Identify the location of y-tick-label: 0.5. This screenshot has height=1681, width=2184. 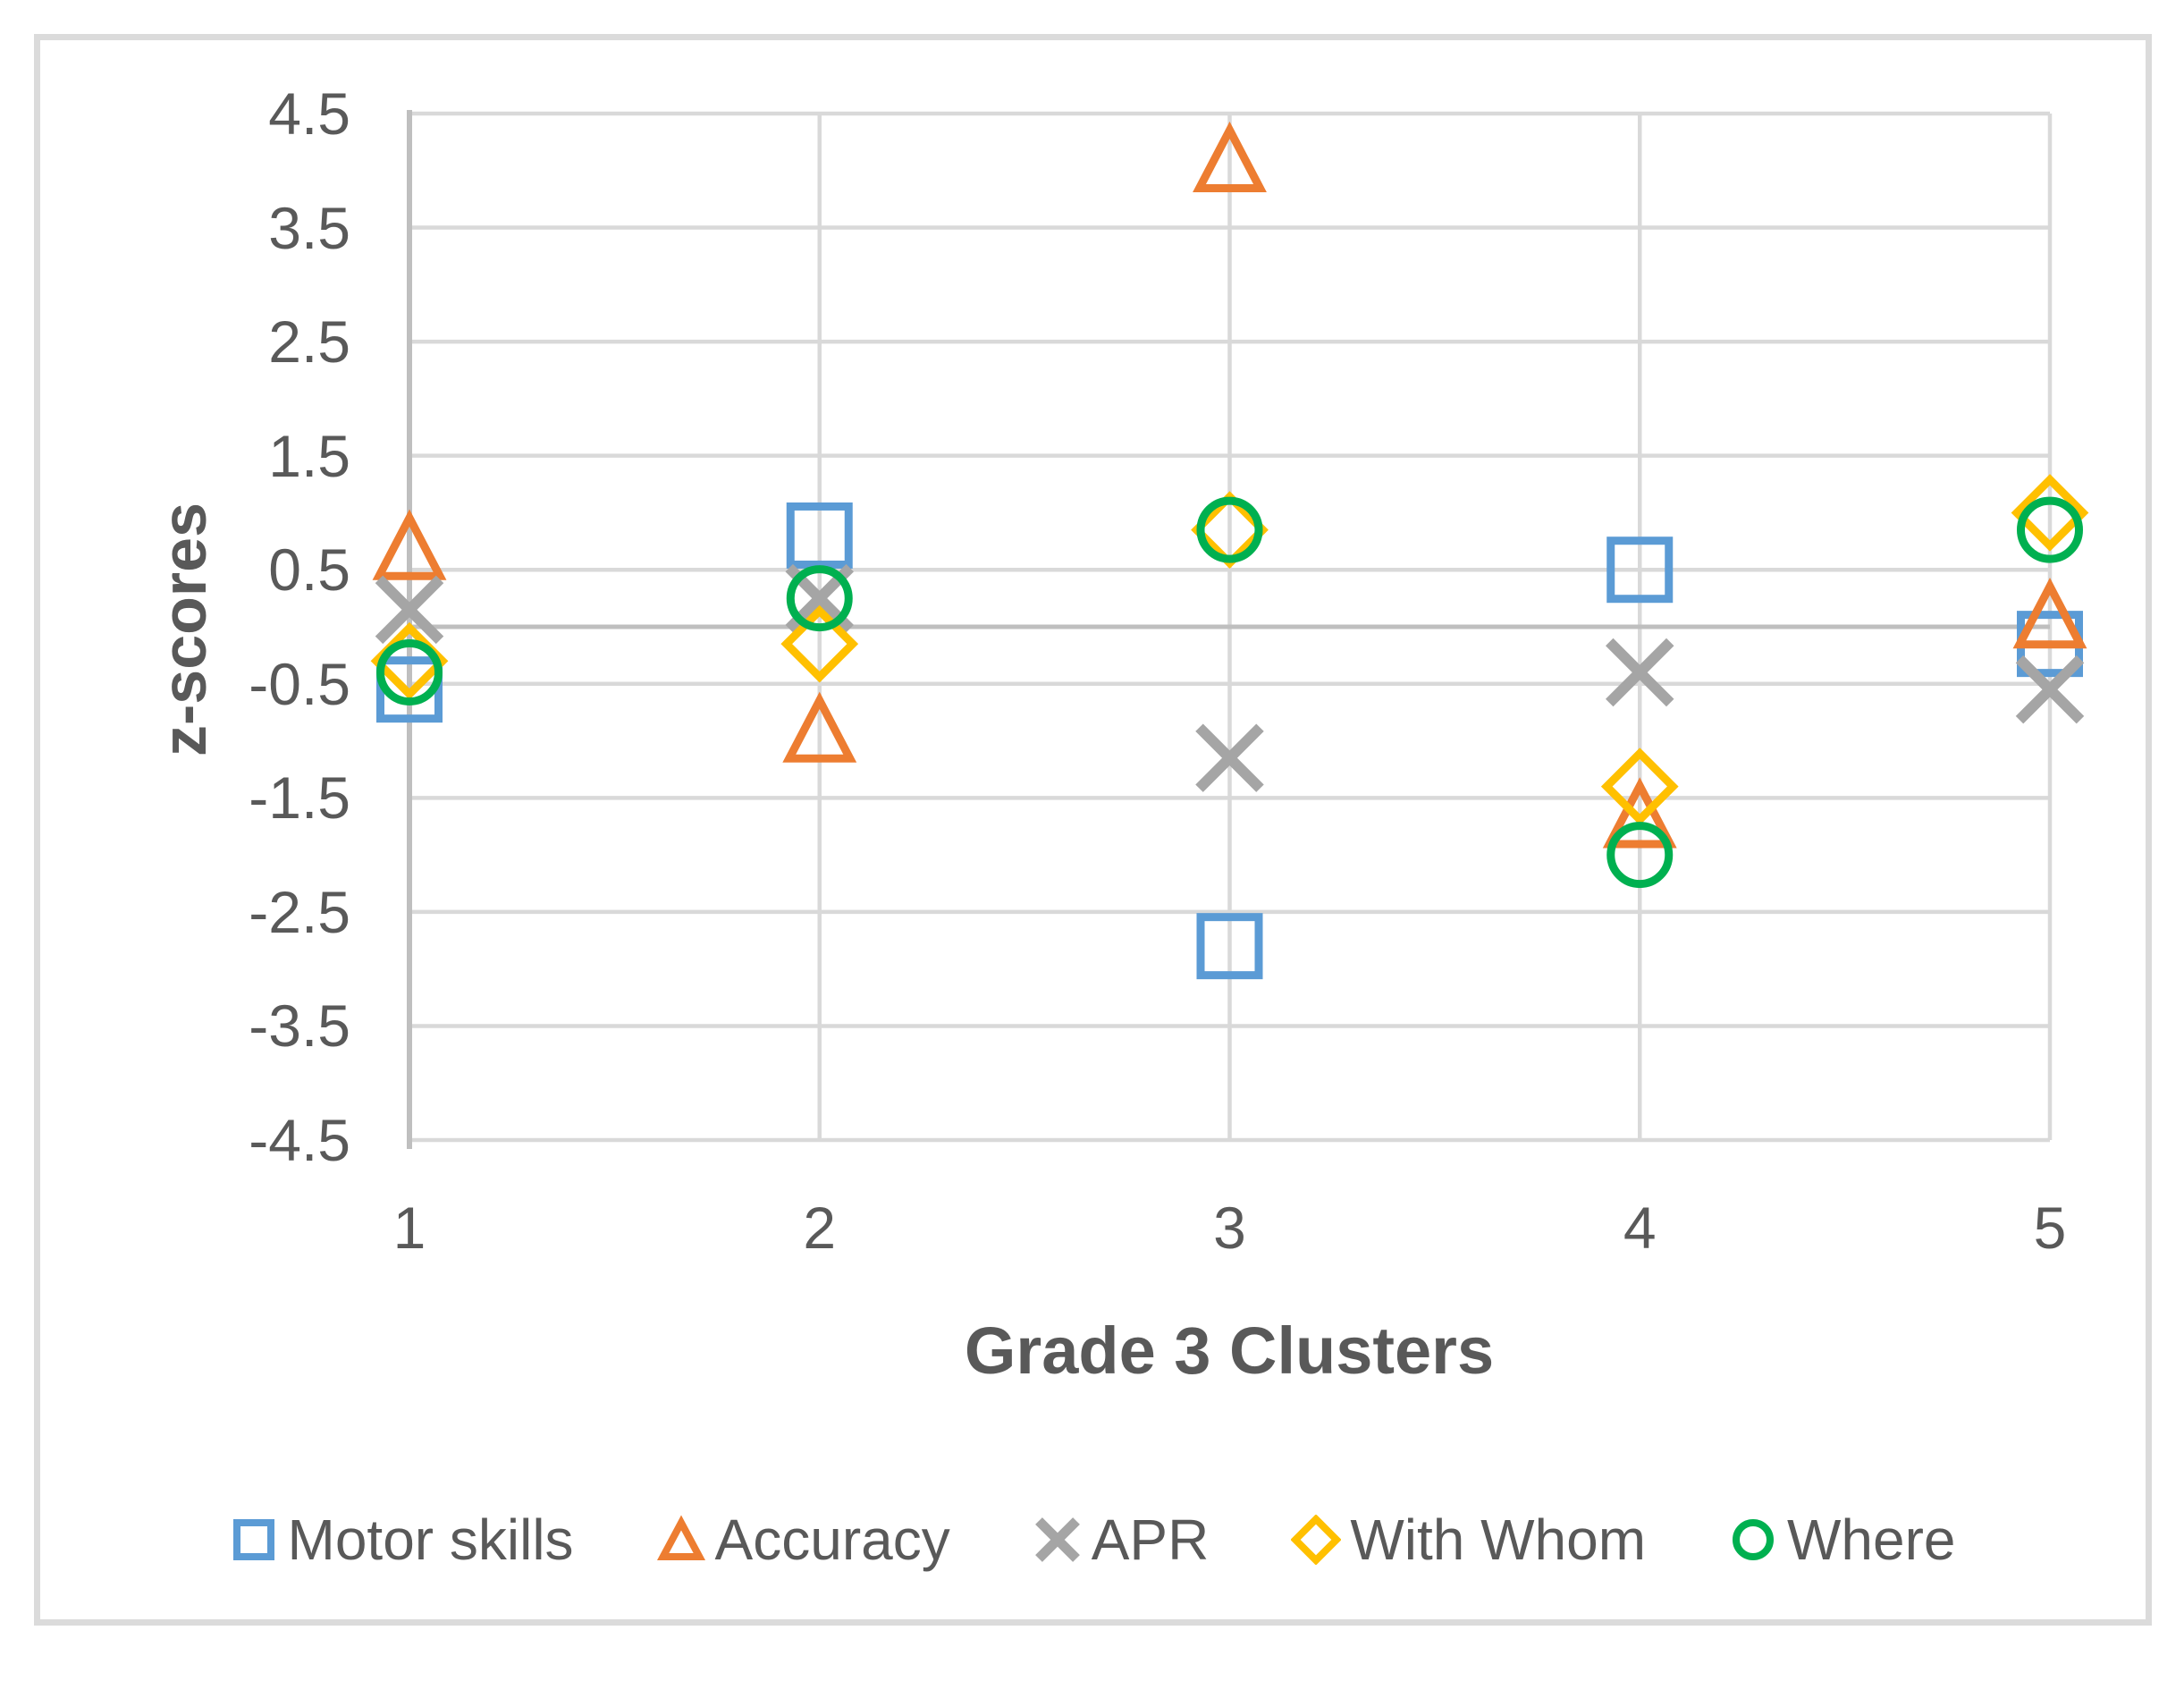
(309, 570).